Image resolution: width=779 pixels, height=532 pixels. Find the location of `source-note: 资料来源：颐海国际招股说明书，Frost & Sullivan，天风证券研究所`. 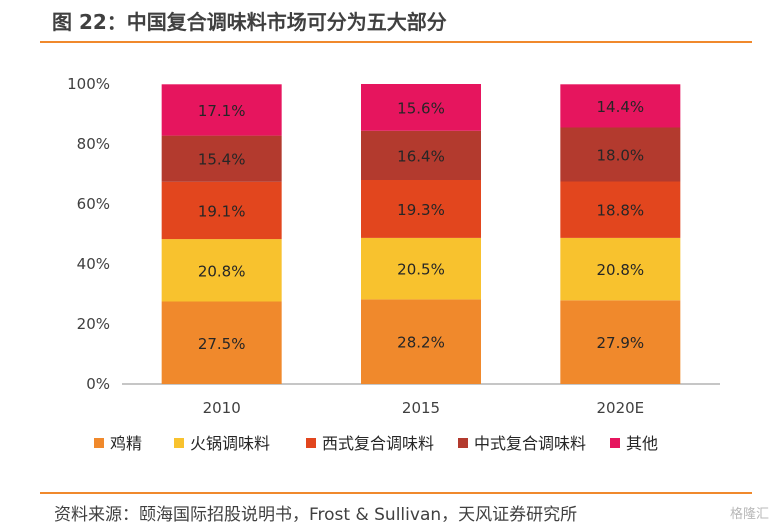

source-note: 资料来源：颐海国际招股说明书，Frost & Sullivan，天风证券研究所 is located at coordinates (316, 515).